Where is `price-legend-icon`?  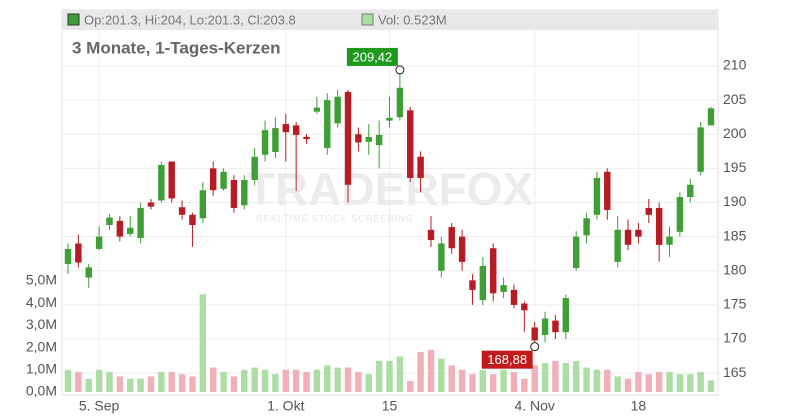
price-legend-icon is located at coordinates (73, 19).